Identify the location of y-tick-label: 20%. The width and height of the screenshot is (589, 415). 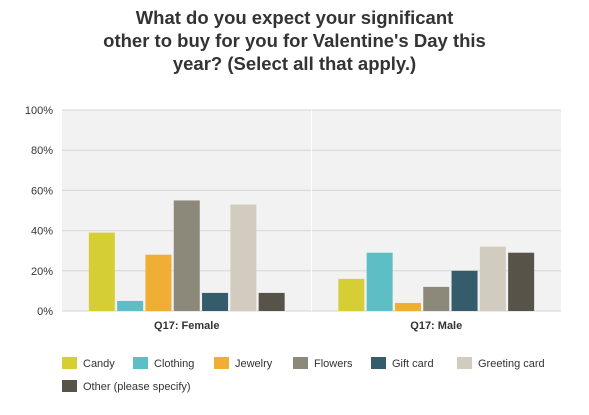
(42, 272).